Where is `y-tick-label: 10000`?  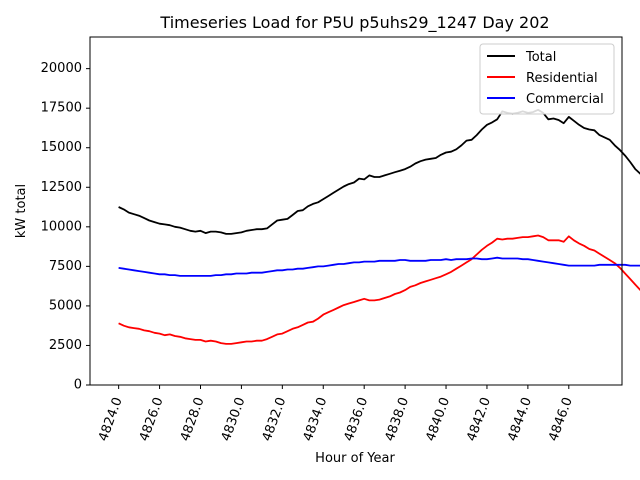
y-tick-label: 10000 is located at coordinates (61, 226).